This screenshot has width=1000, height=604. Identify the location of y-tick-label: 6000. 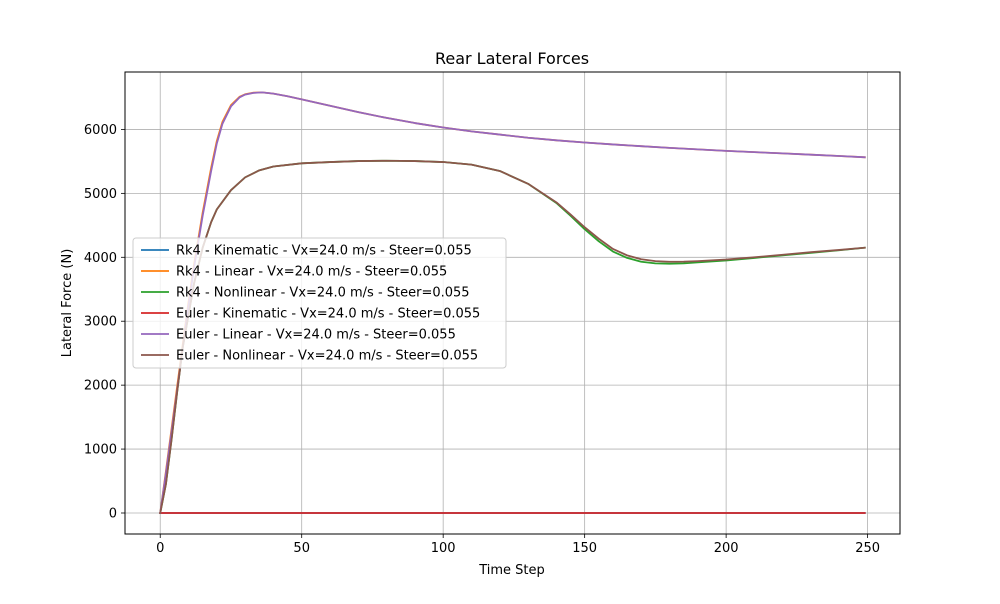
(100, 130).